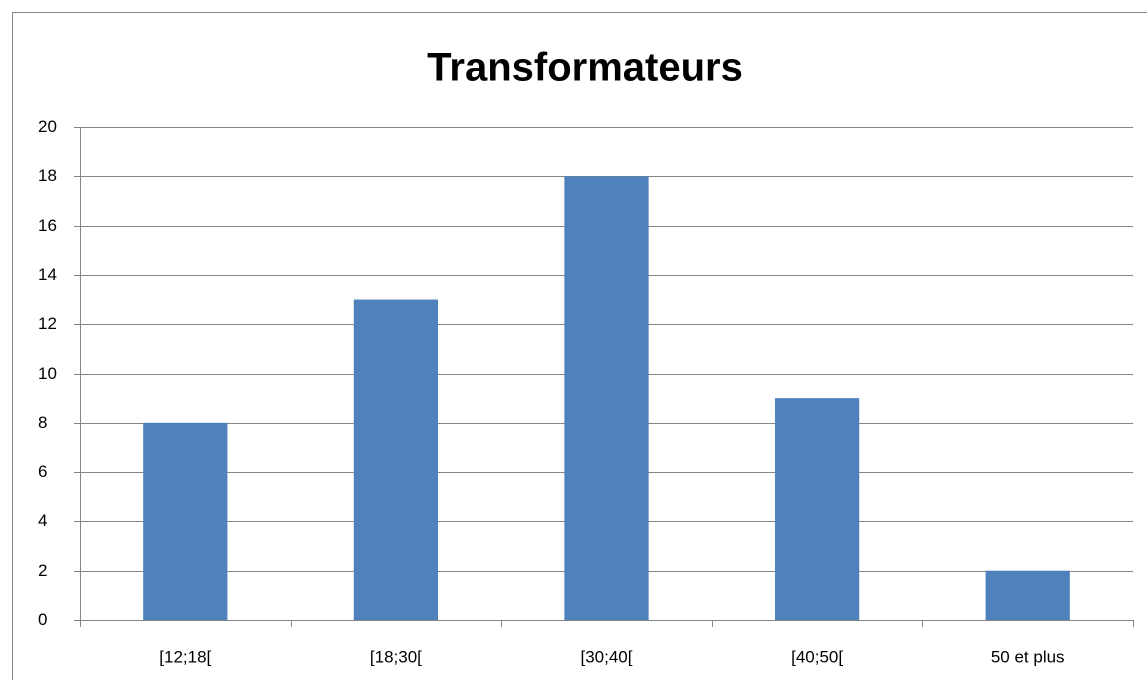 This screenshot has height=680, width=1147. Describe the element at coordinates (47, 323) in the screenshot. I see `y-tick-label: 12` at that location.